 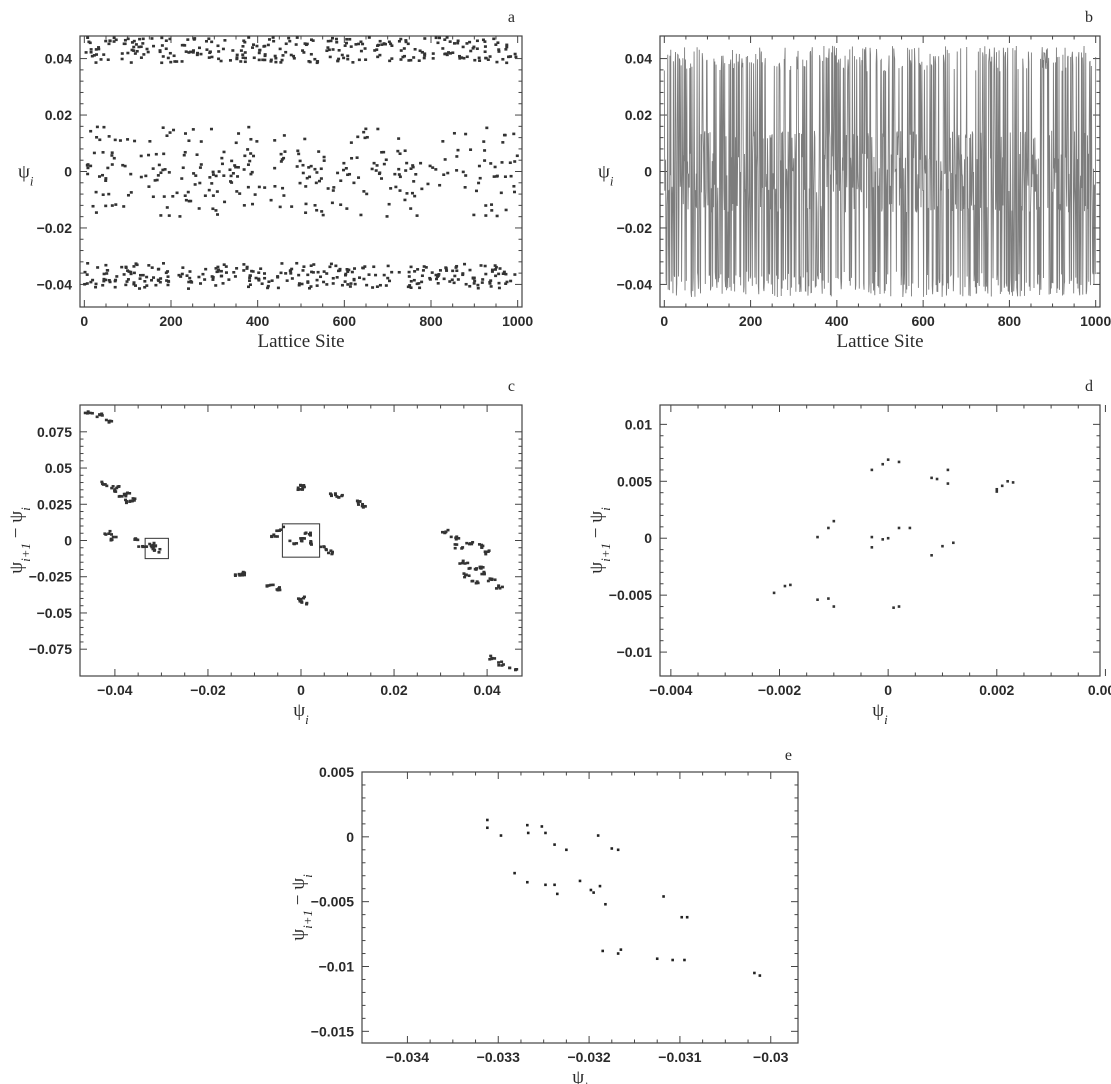 I want to click on x-axis-label: Lattice Site, so click(x=300, y=341).